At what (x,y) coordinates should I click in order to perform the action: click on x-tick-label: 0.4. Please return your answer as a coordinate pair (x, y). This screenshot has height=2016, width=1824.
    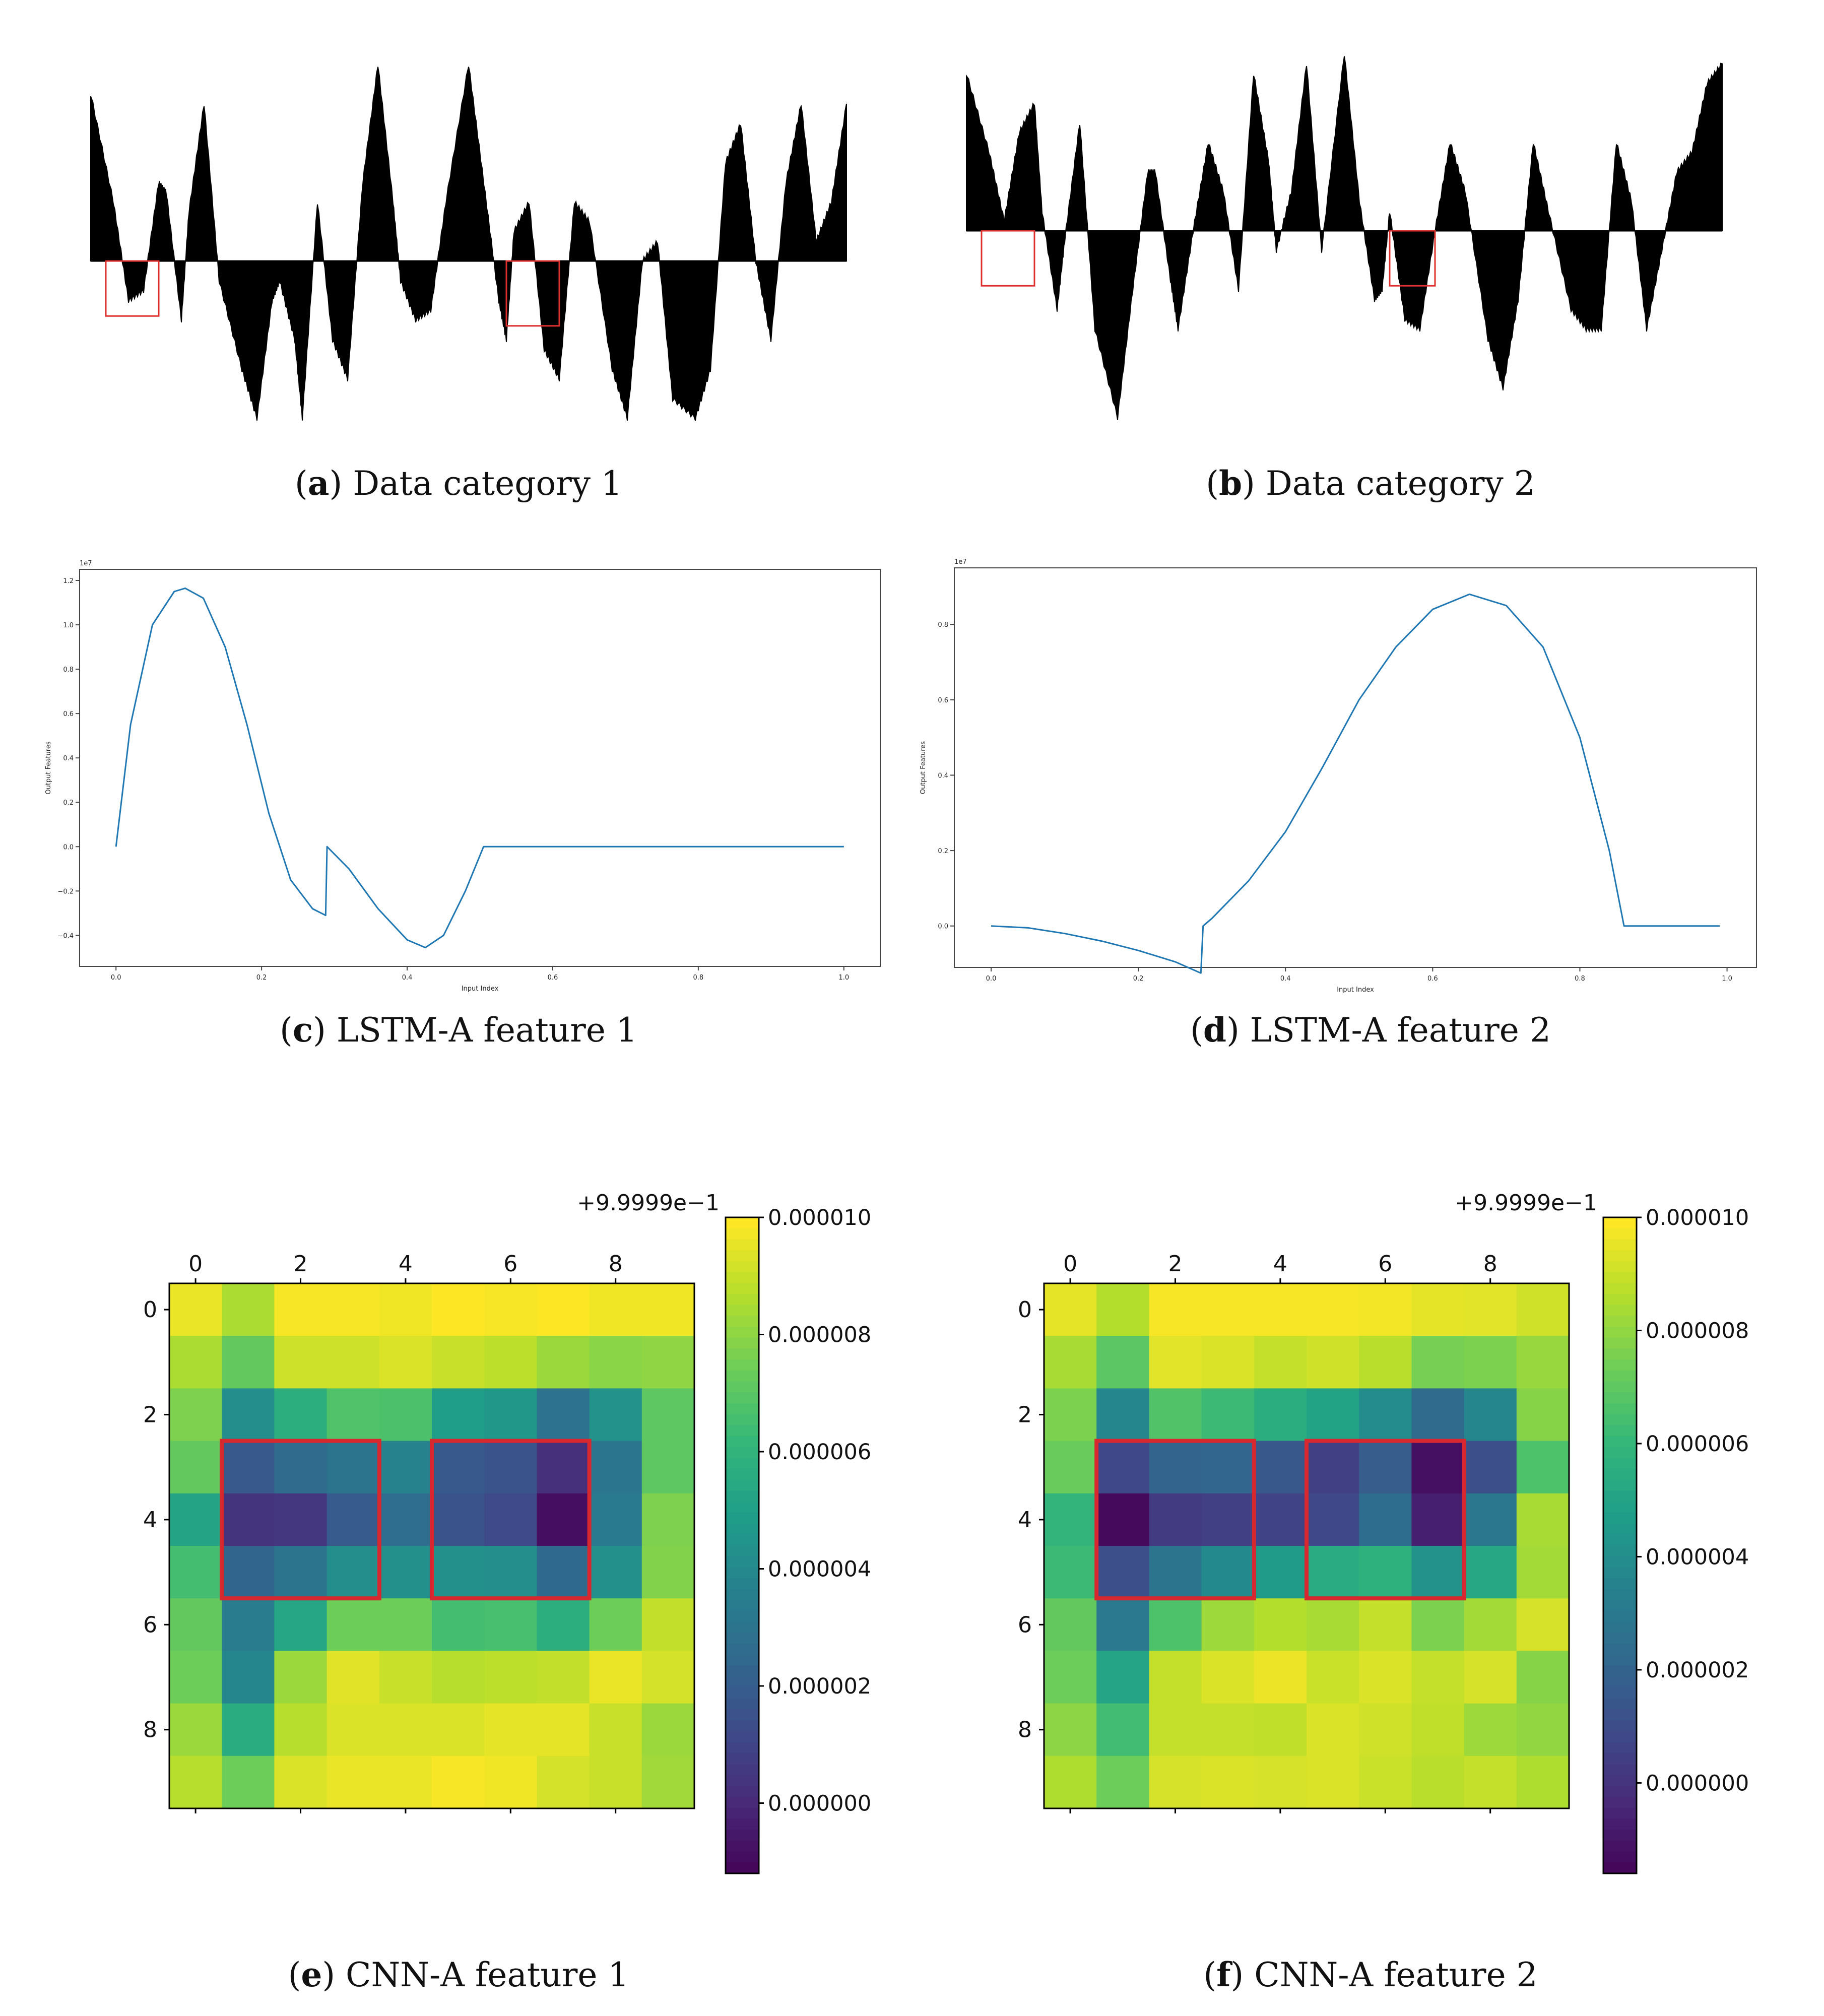
    Looking at the image, I should click on (1285, 979).